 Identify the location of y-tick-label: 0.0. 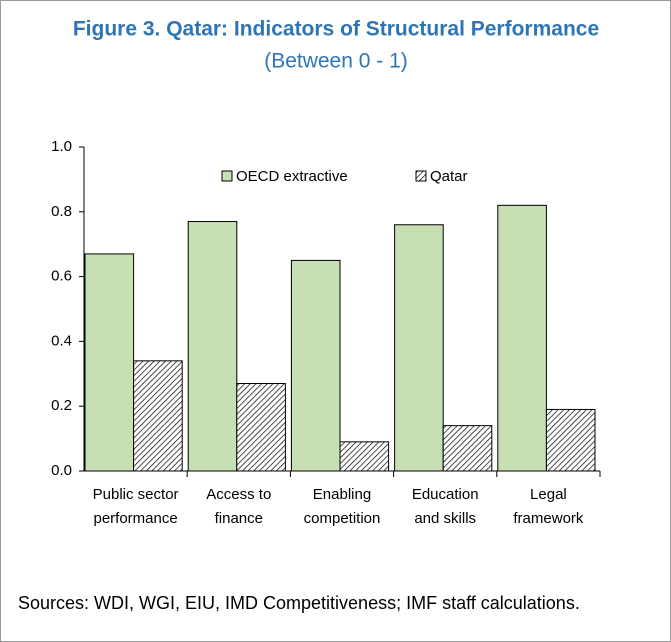
(61, 470).